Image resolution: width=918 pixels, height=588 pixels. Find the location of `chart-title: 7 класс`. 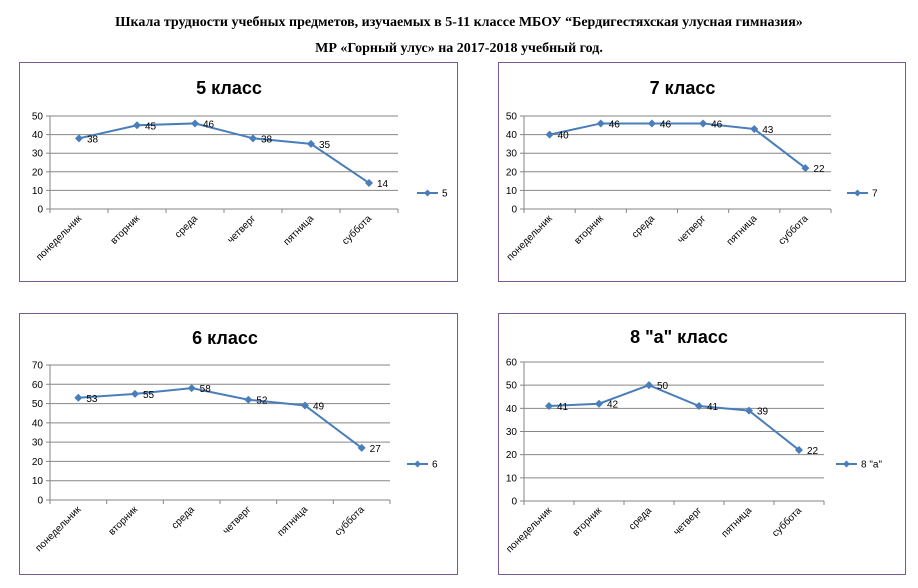

chart-title: 7 класс is located at coordinates (683, 88).